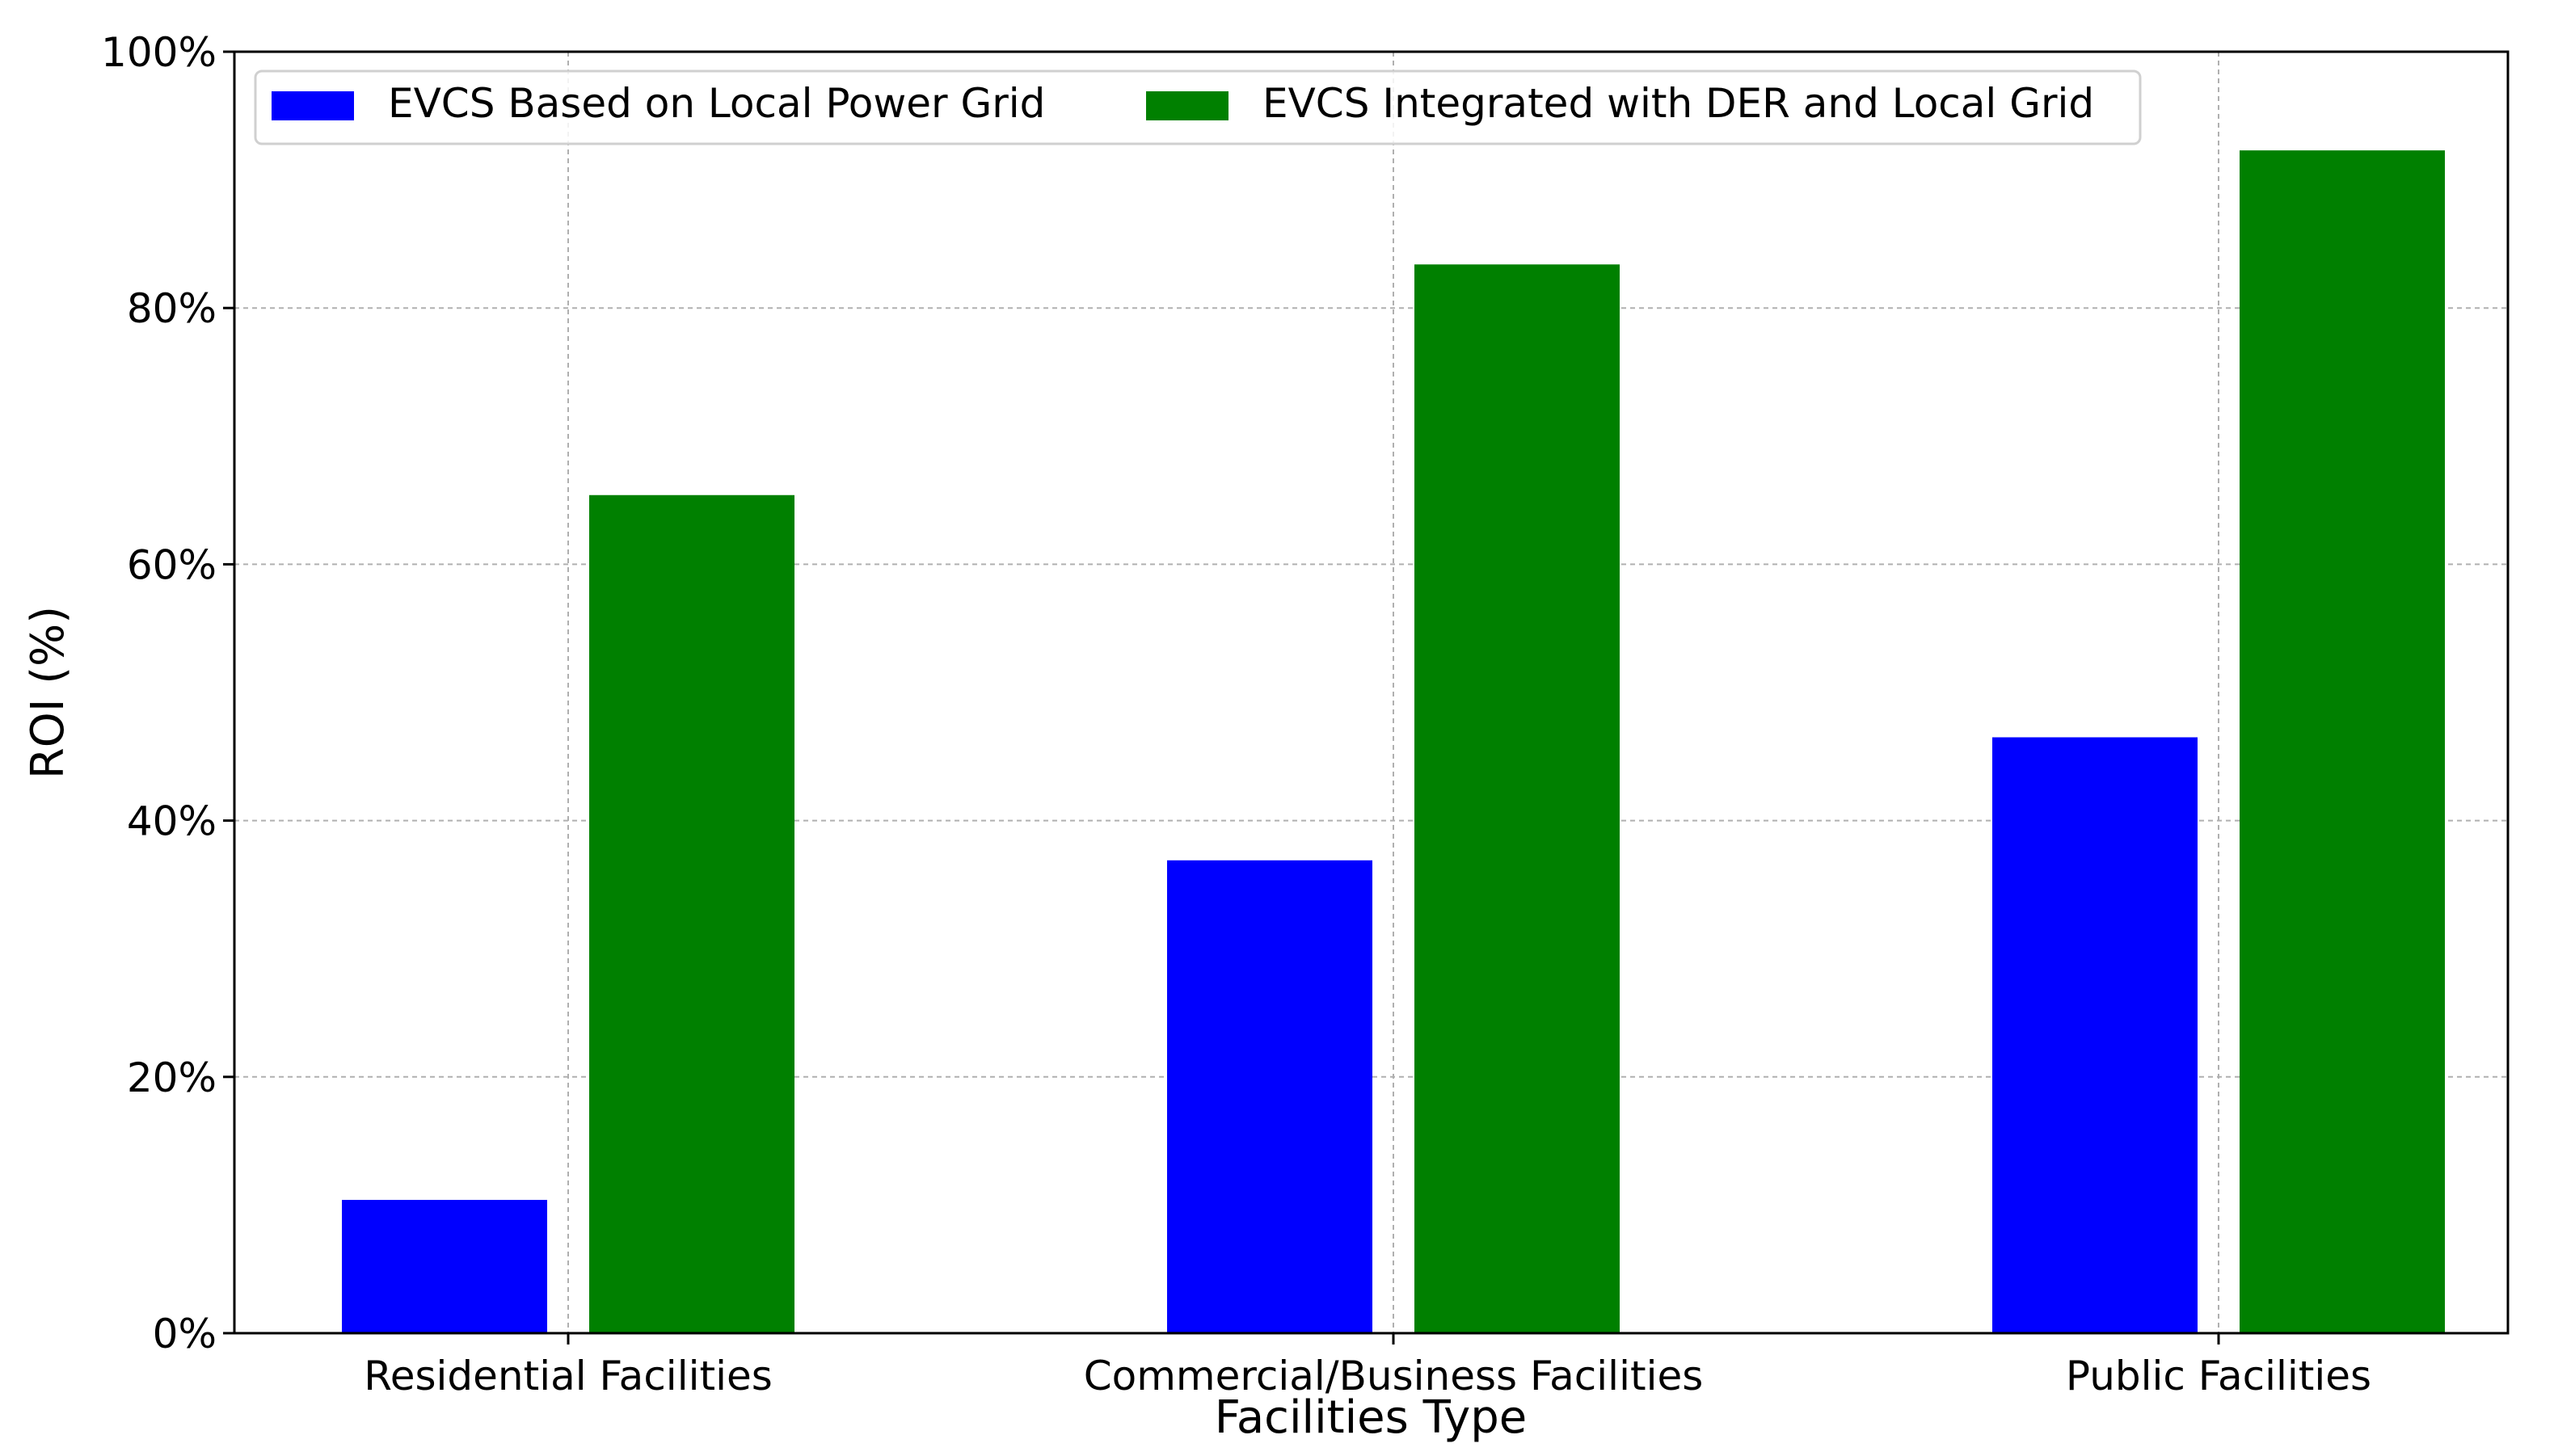 The width and height of the screenshot is (2575, 1456). Describe the element at coordinates (1371, 1417) in the screenshot. I see `x-axis-title: Facilities Type` at that location.